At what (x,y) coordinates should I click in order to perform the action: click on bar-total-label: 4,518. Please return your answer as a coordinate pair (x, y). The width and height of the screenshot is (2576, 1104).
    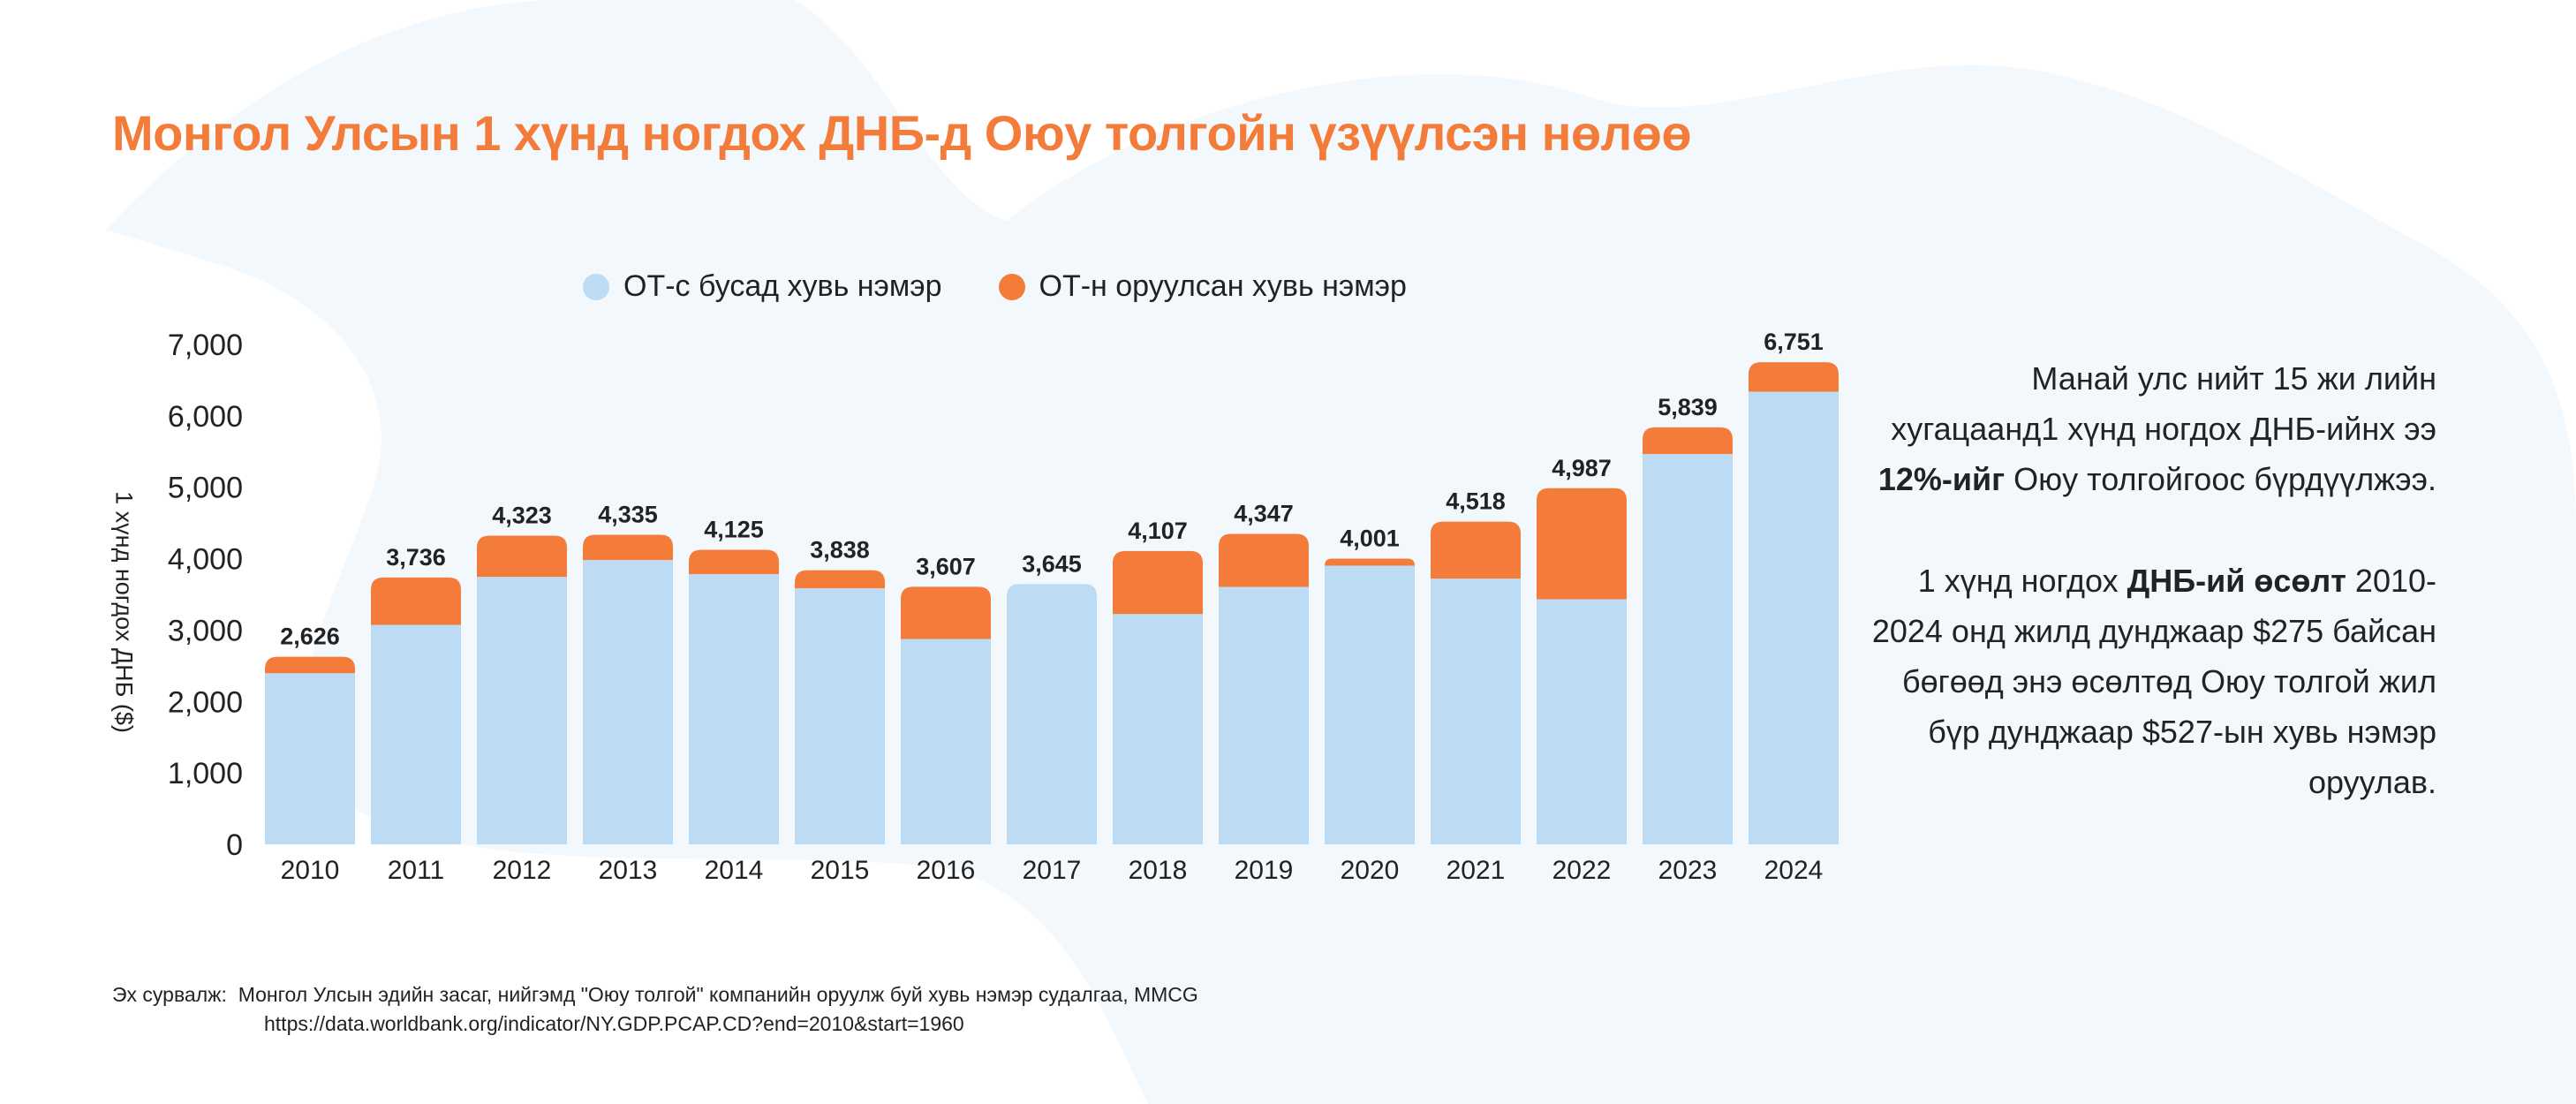
    Looking at the image, I should click on (1476, 501).